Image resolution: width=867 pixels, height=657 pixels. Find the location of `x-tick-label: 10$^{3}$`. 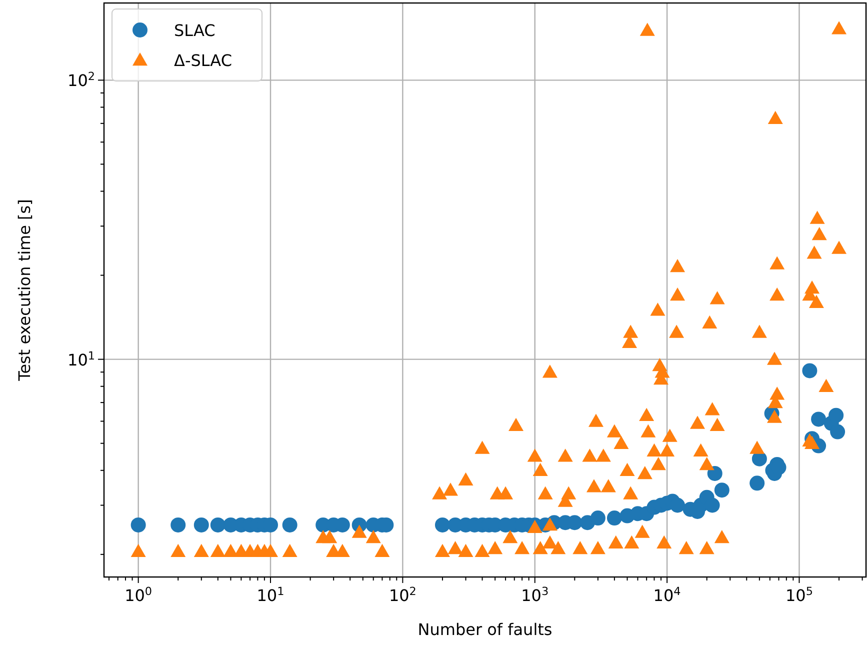

x-tick-label: 10$^{3}$ is located at coordinates (535, 594).